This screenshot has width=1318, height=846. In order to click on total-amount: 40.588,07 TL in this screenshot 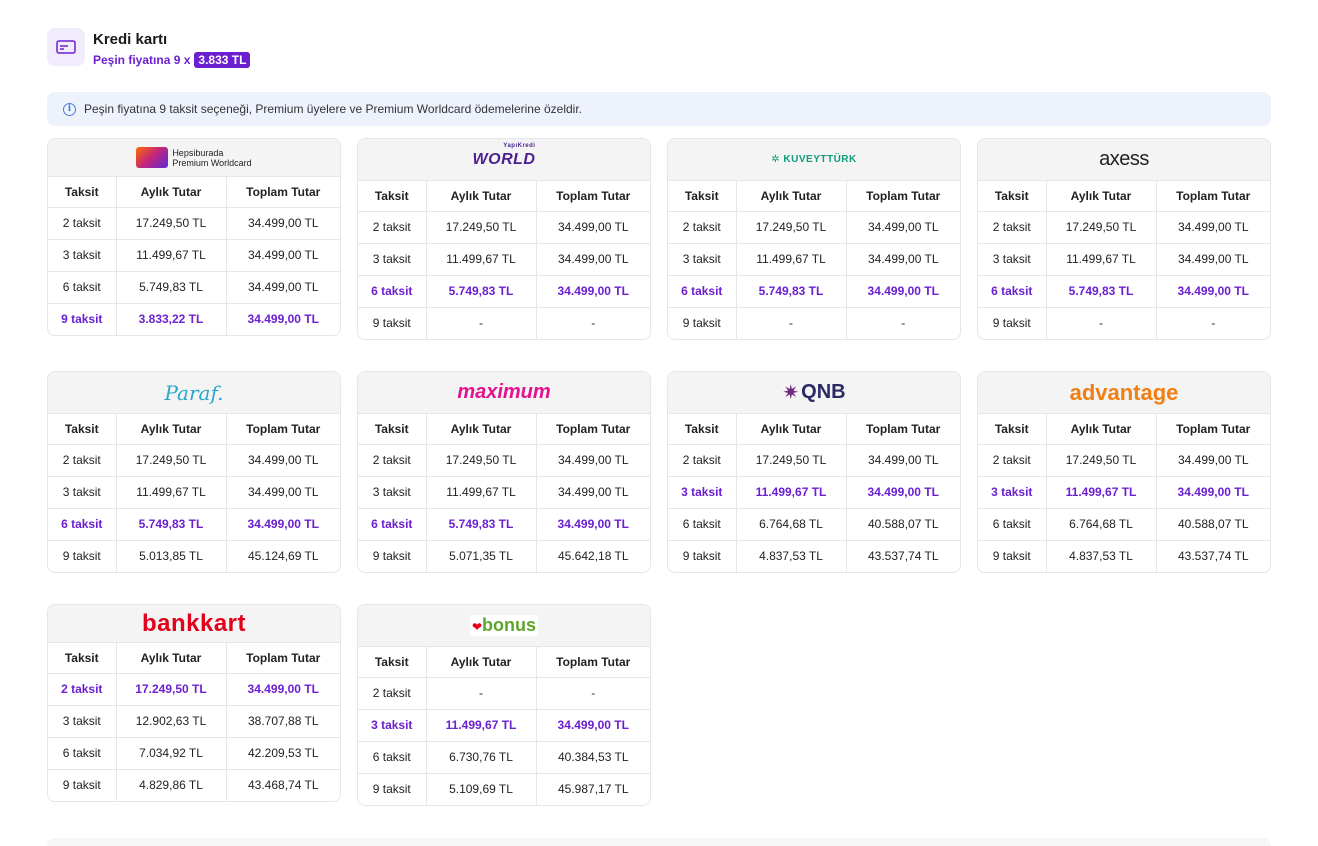, I will do `click(1213, 524)`.